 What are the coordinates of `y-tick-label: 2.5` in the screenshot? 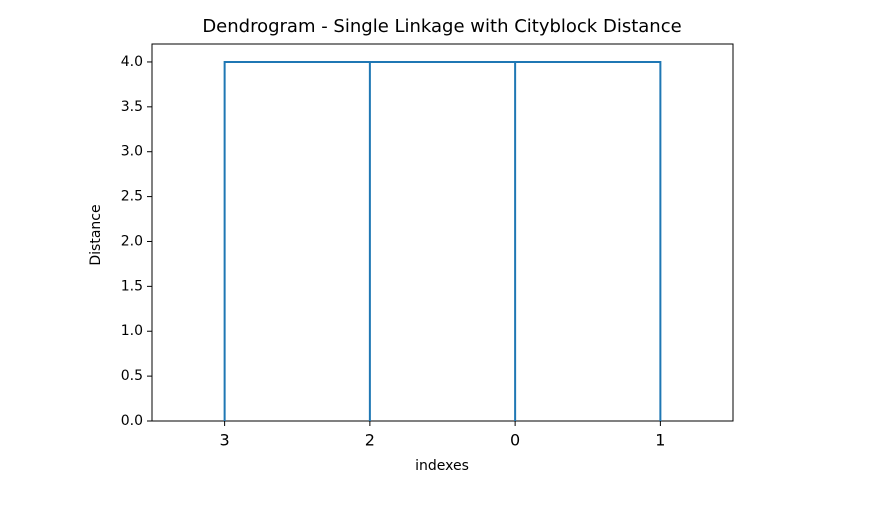 It's located at (132, 197).